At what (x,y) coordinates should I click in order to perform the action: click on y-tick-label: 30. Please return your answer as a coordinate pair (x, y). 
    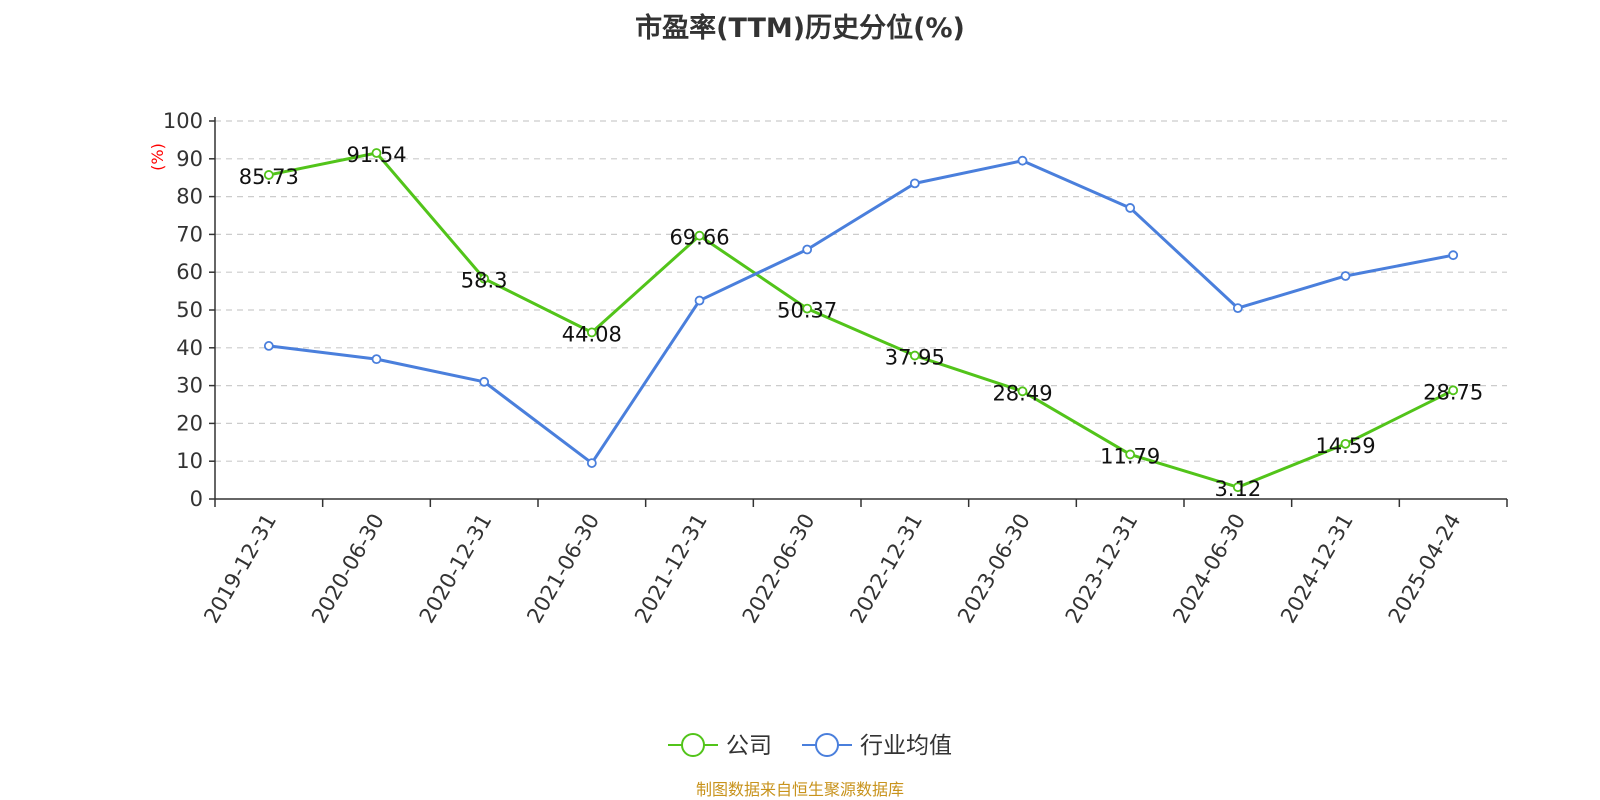
    Looking at the image, I should click on (189, 386).